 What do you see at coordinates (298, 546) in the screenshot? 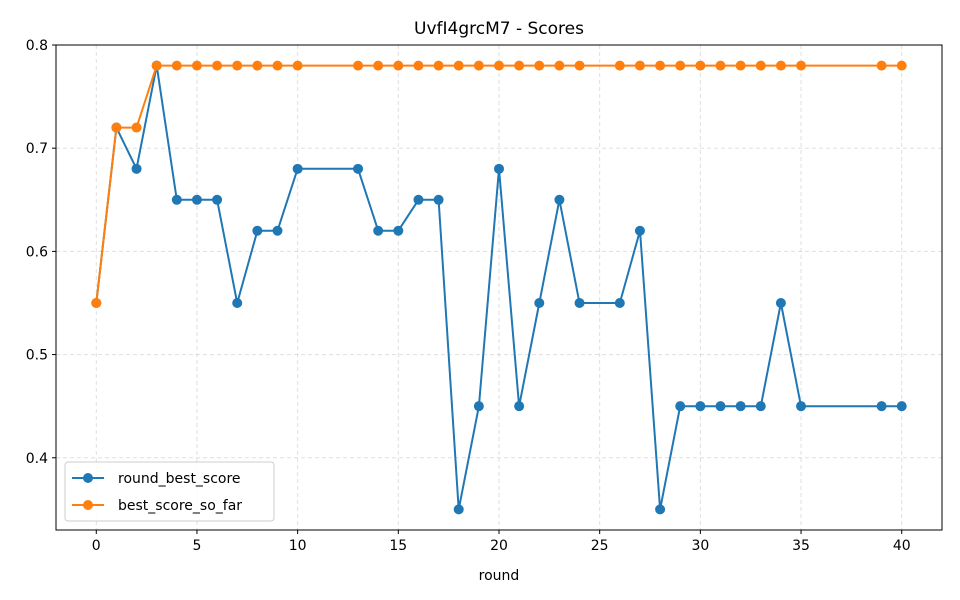
I see `x-tick-label: 10` at bounding box center [298, 546].